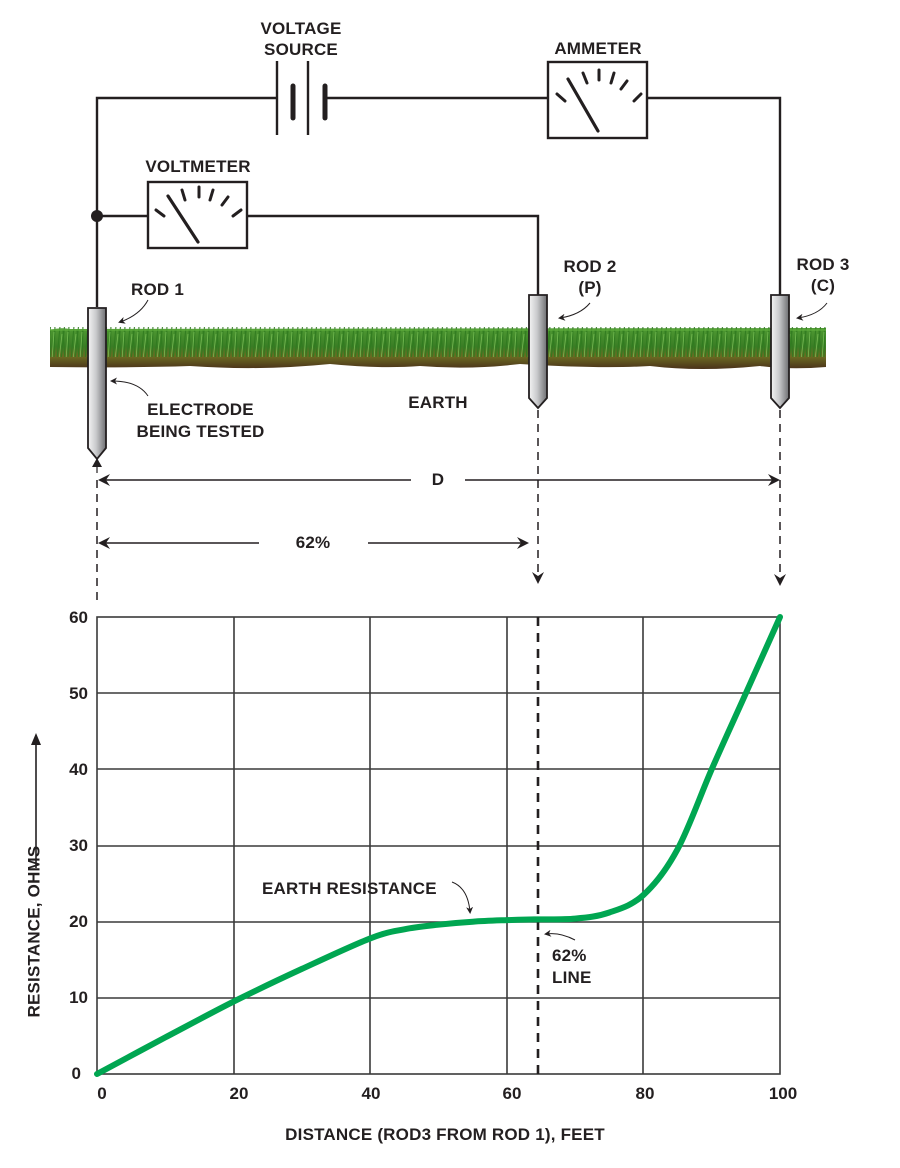 Image resolution: width=900 pixels, height=1168 pixels. I want to click on callout-arrows, so click(469, 348).